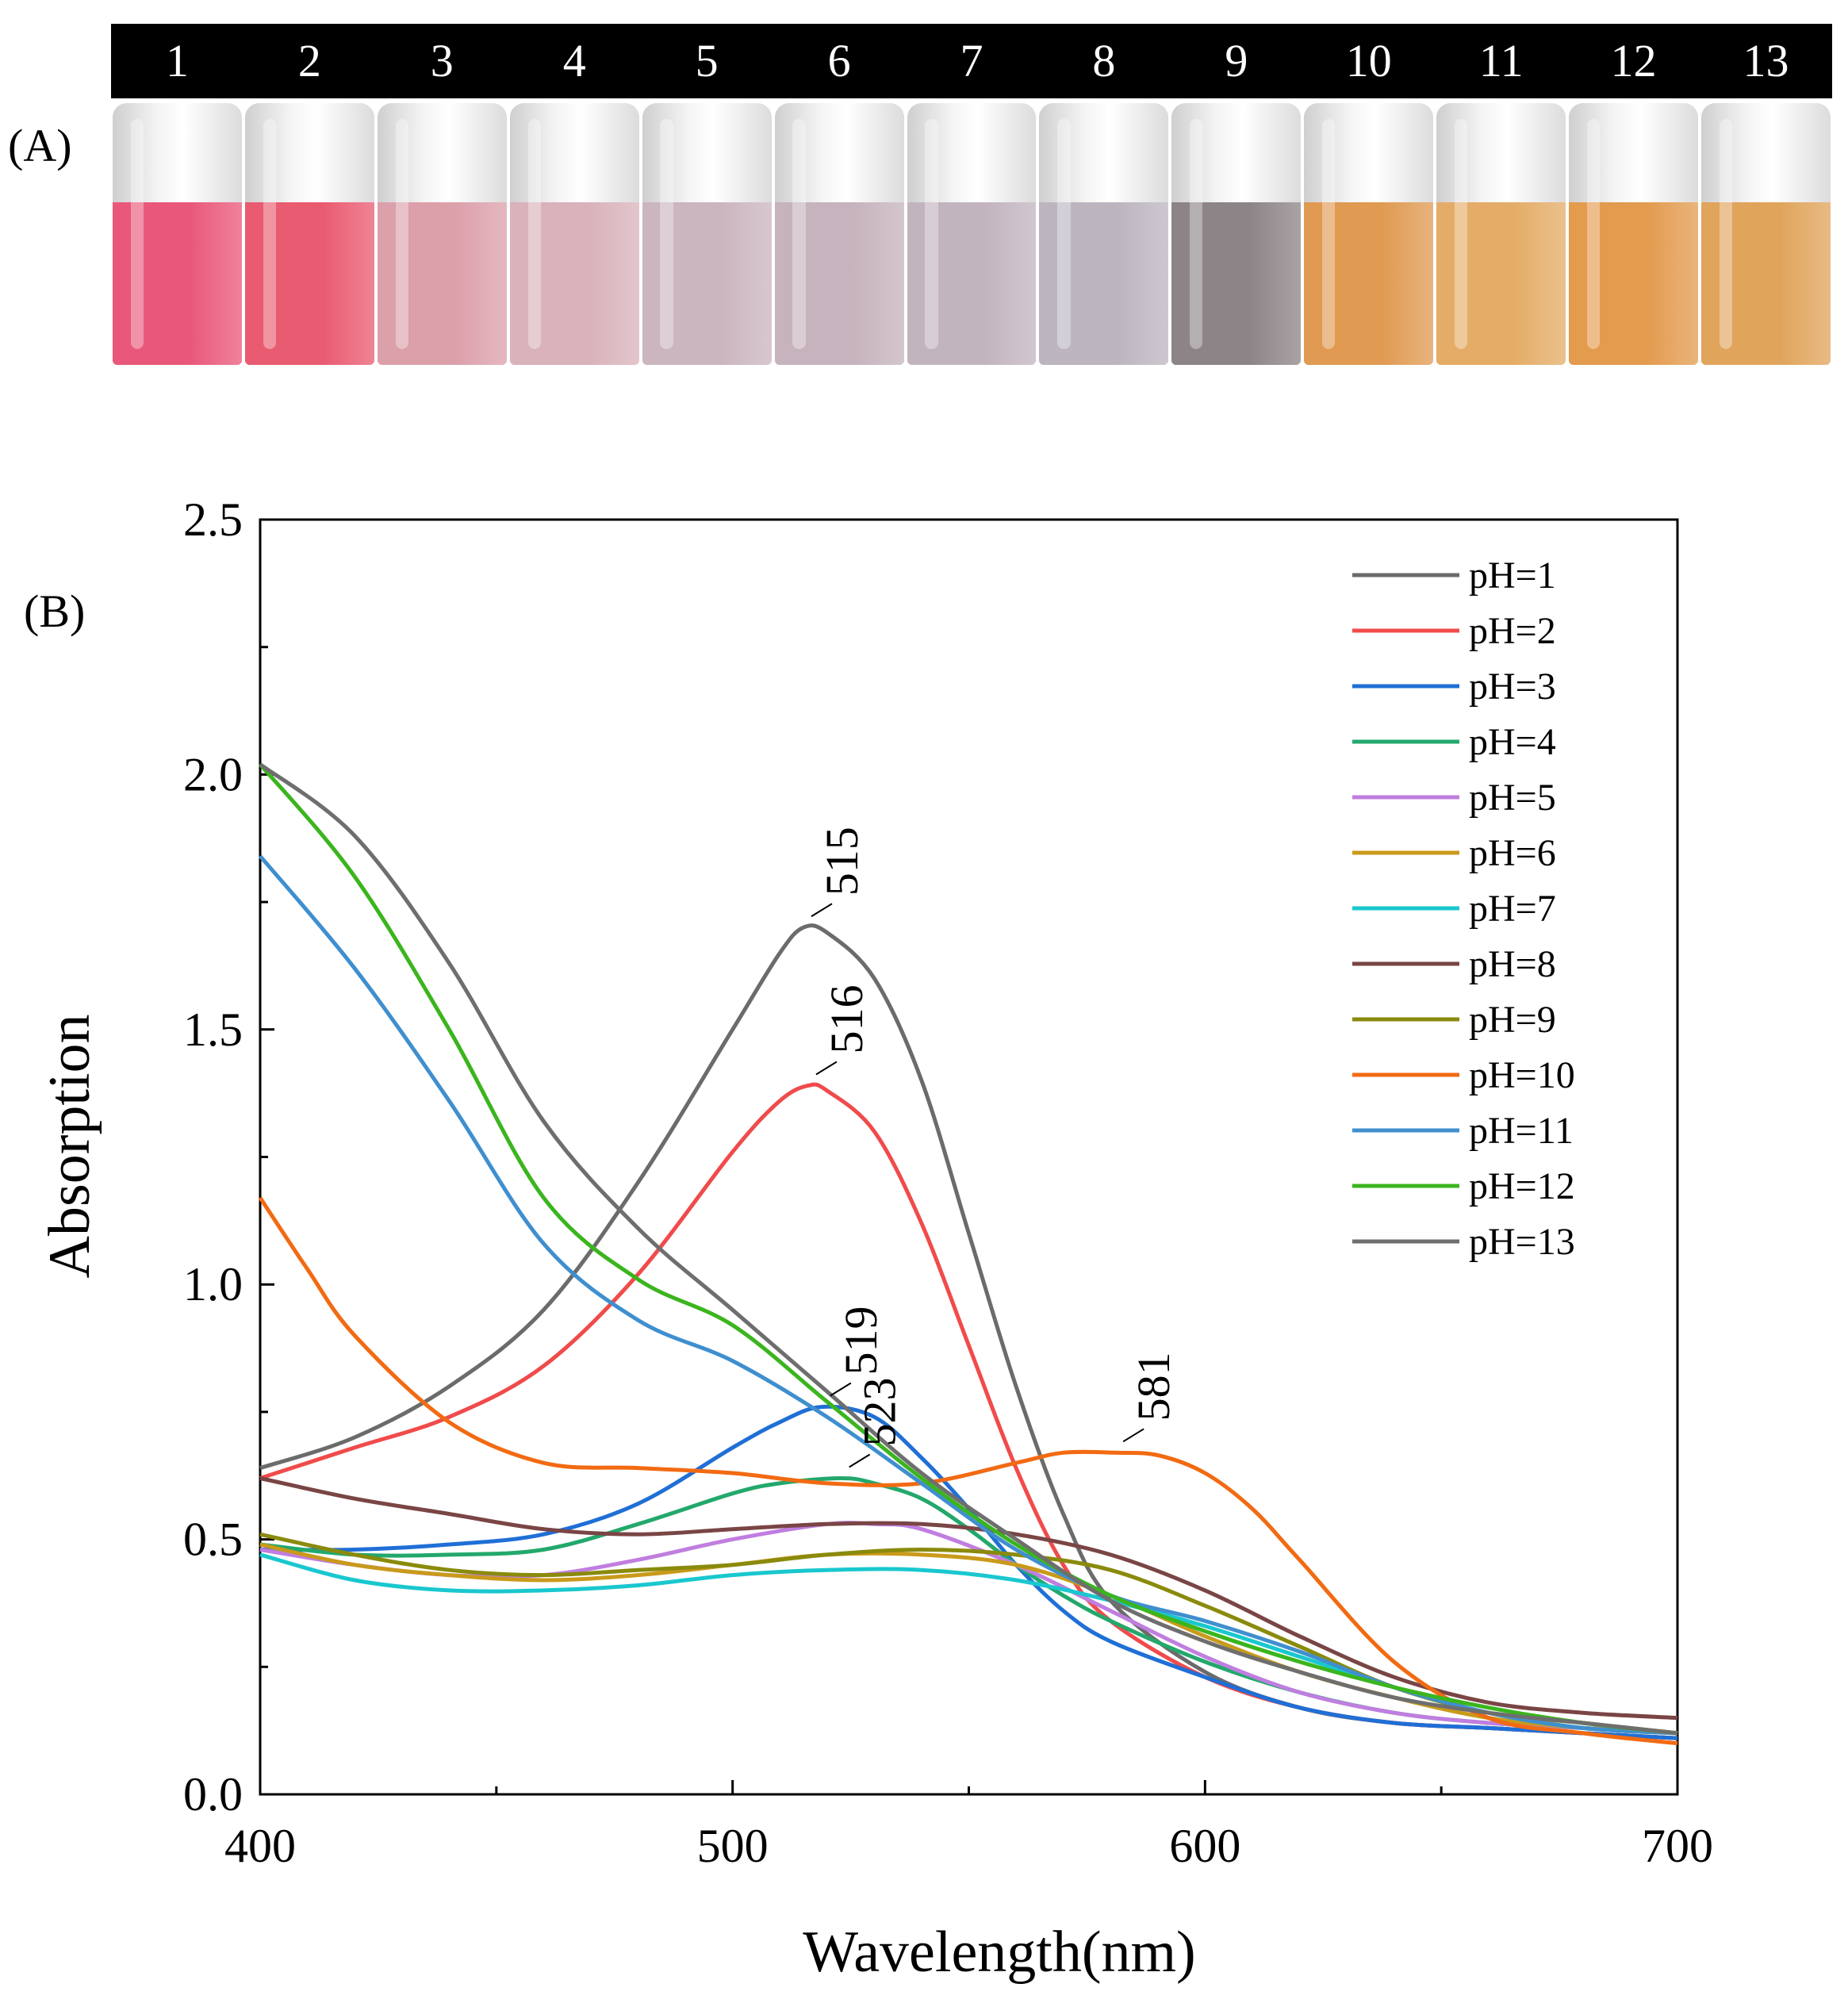 This screenshot has width=1848, height=1999. I want to click on vial-number-1: 1, so click(177, 60).